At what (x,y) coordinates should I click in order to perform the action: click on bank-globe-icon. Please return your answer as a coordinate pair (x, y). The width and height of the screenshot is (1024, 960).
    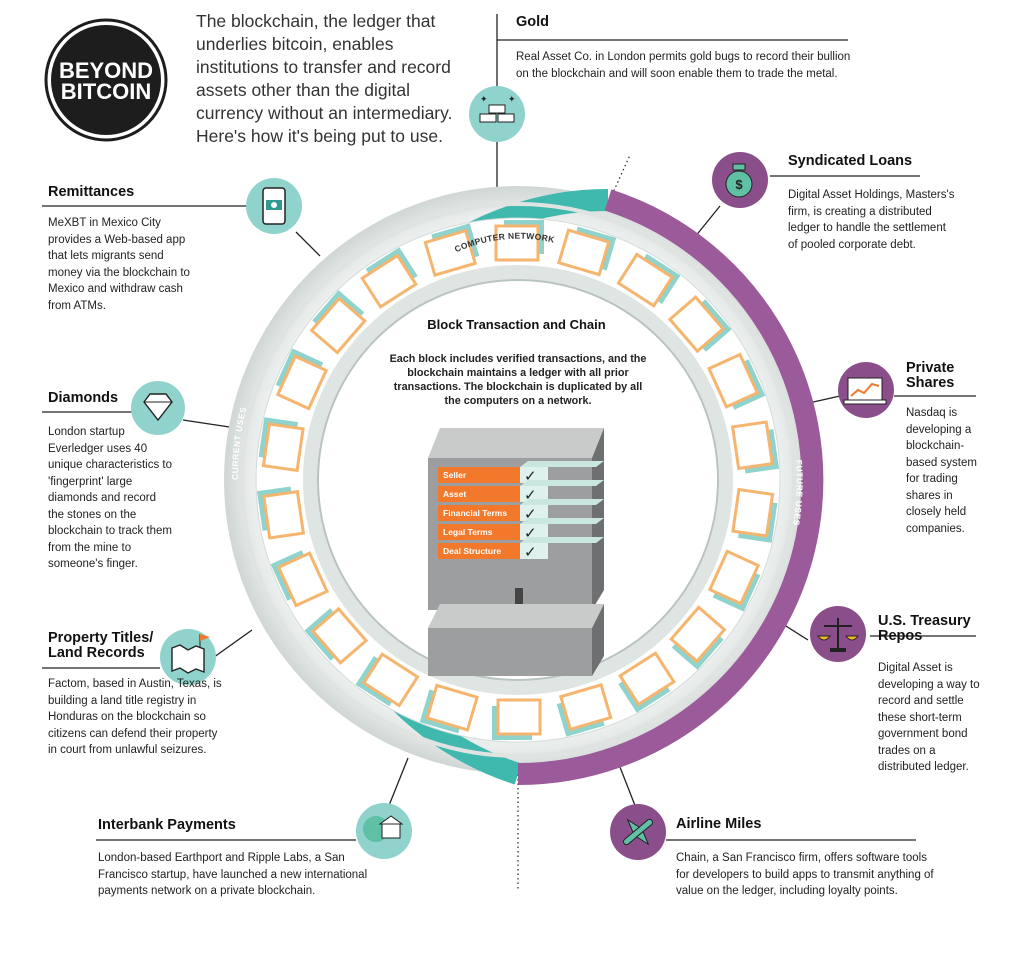
    Looking at the image, I should click on (384, 831).